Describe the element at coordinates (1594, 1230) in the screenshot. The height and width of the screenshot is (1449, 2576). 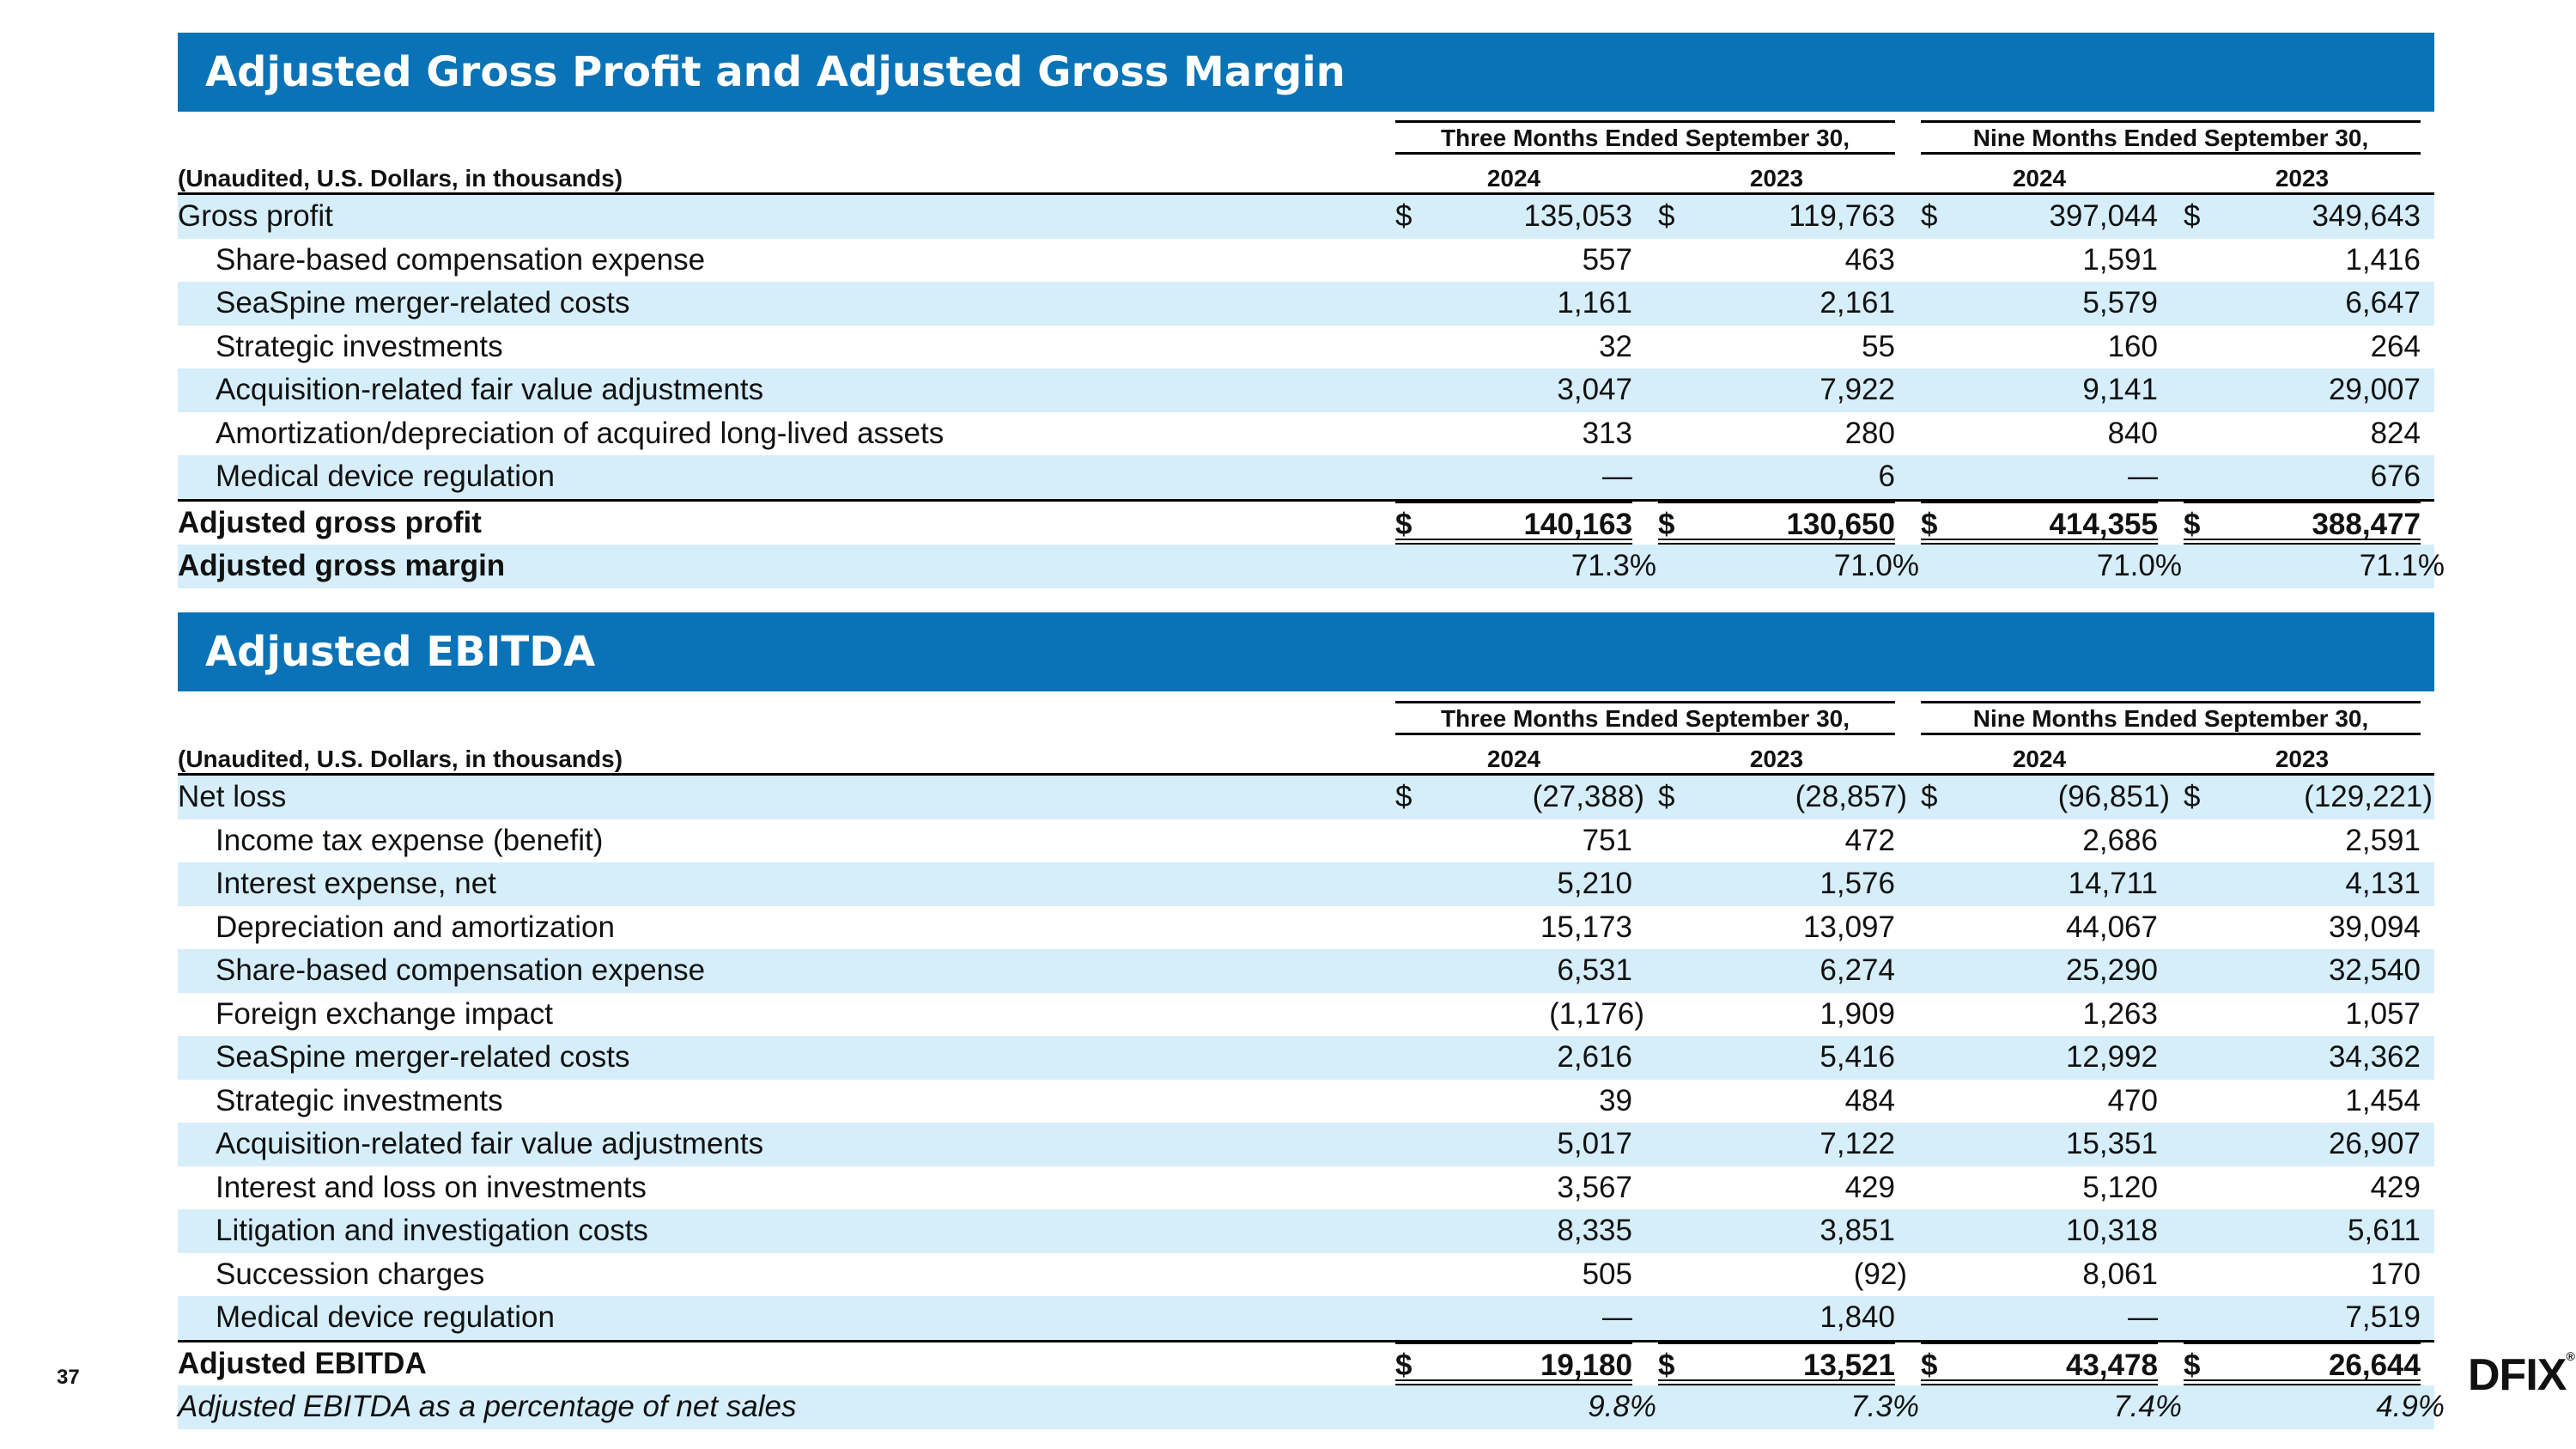
I see `cell-value: 8,335` at that location.